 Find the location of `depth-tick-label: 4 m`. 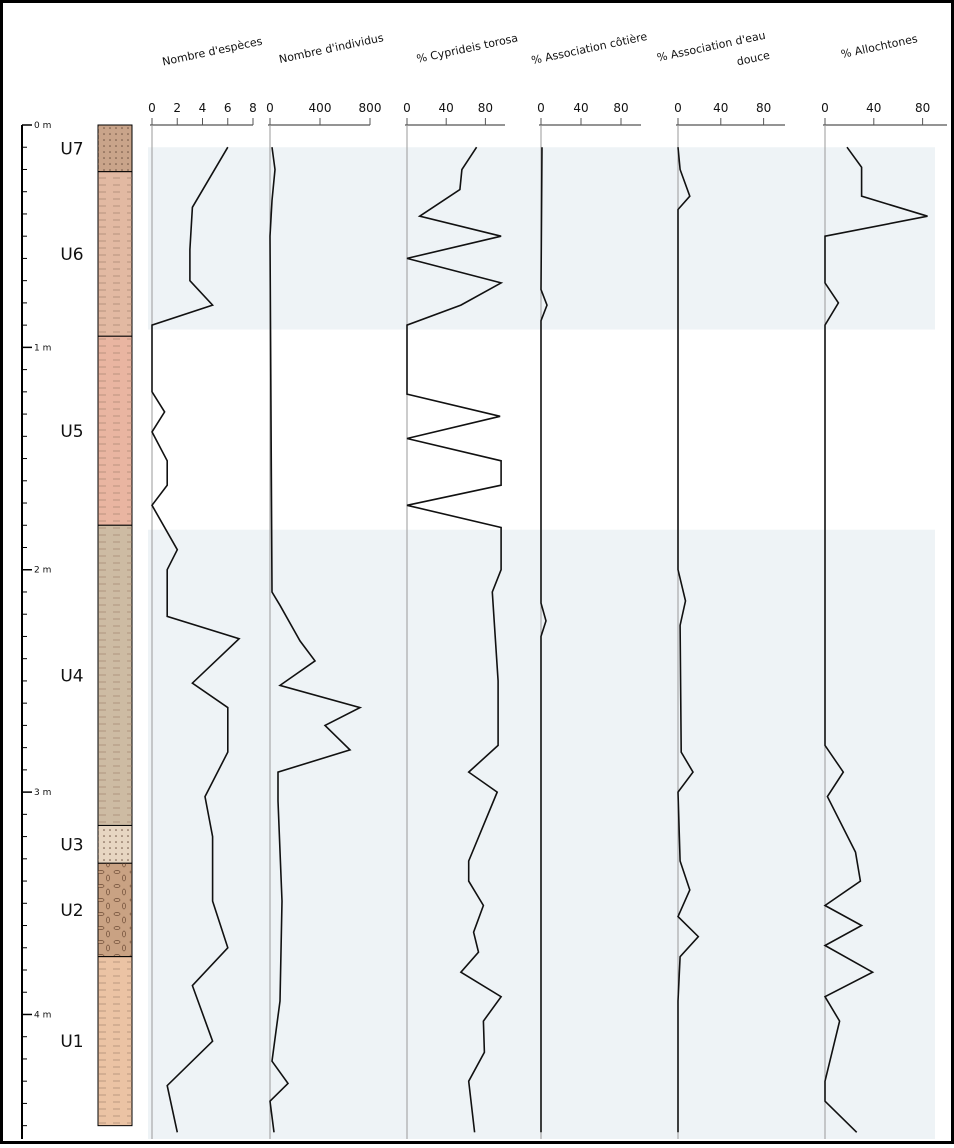

depth-tick-label: 4 m is located at coordinates (42, 1015).